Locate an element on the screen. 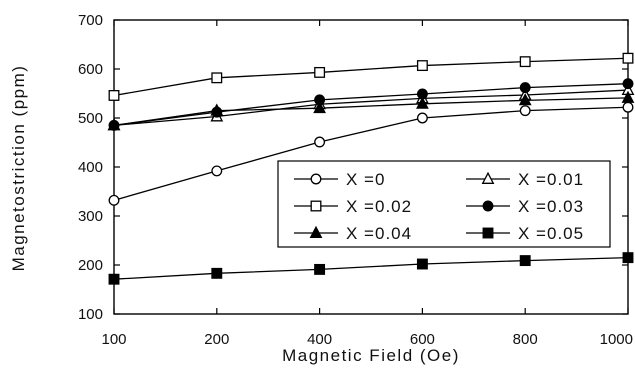 The width and height of the screenshot is (635, 370). y-tick-label: 700 is located at coordinates (90, 20).